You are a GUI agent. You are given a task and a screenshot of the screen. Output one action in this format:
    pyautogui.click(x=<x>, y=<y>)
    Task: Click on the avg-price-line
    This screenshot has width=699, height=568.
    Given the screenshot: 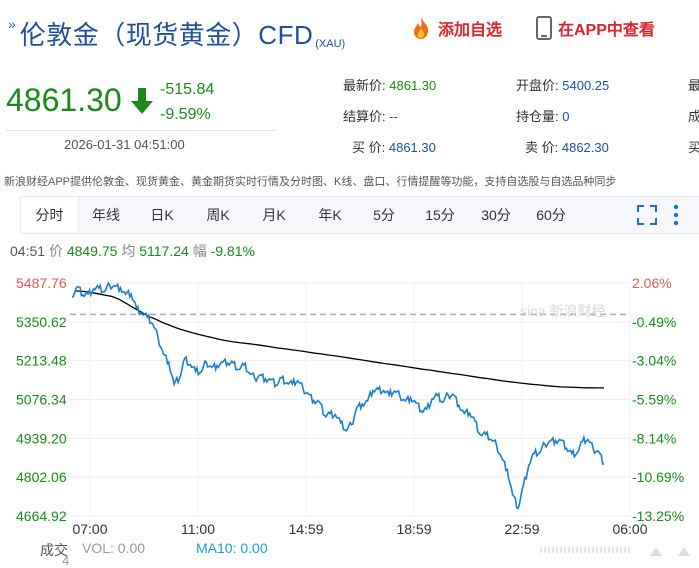 What is the action you would take?
    pyautogui.click(x=339, y=339)
    